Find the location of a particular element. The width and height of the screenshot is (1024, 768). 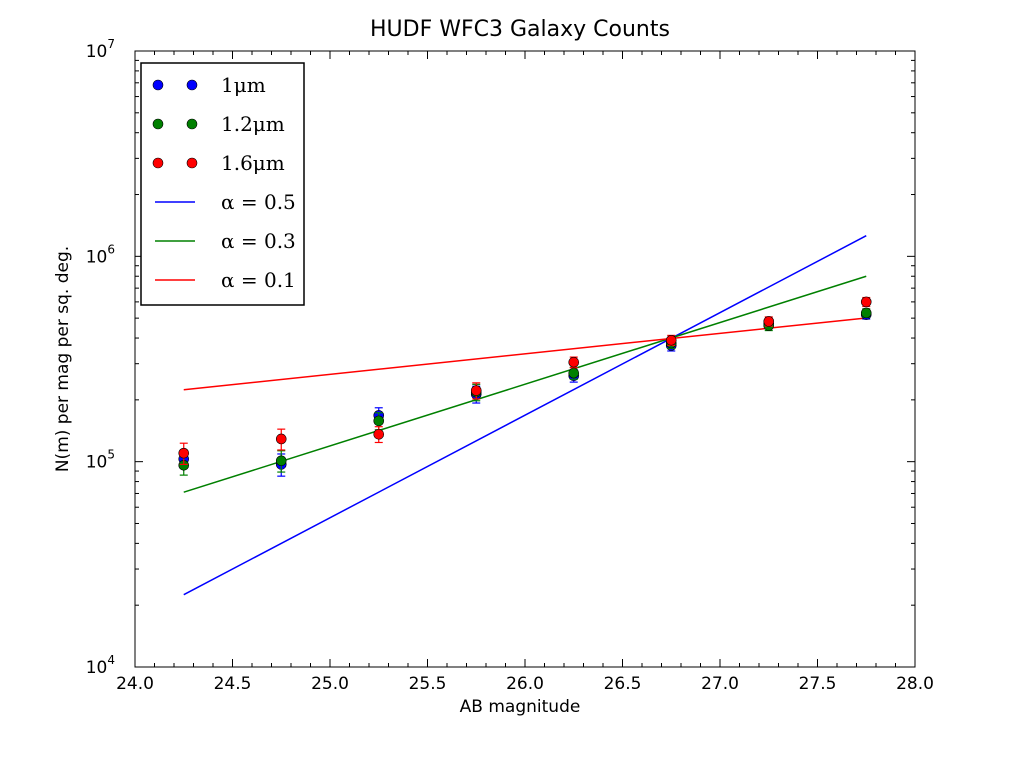

data-point-s2-p4 is located at coordinates (574, 362).